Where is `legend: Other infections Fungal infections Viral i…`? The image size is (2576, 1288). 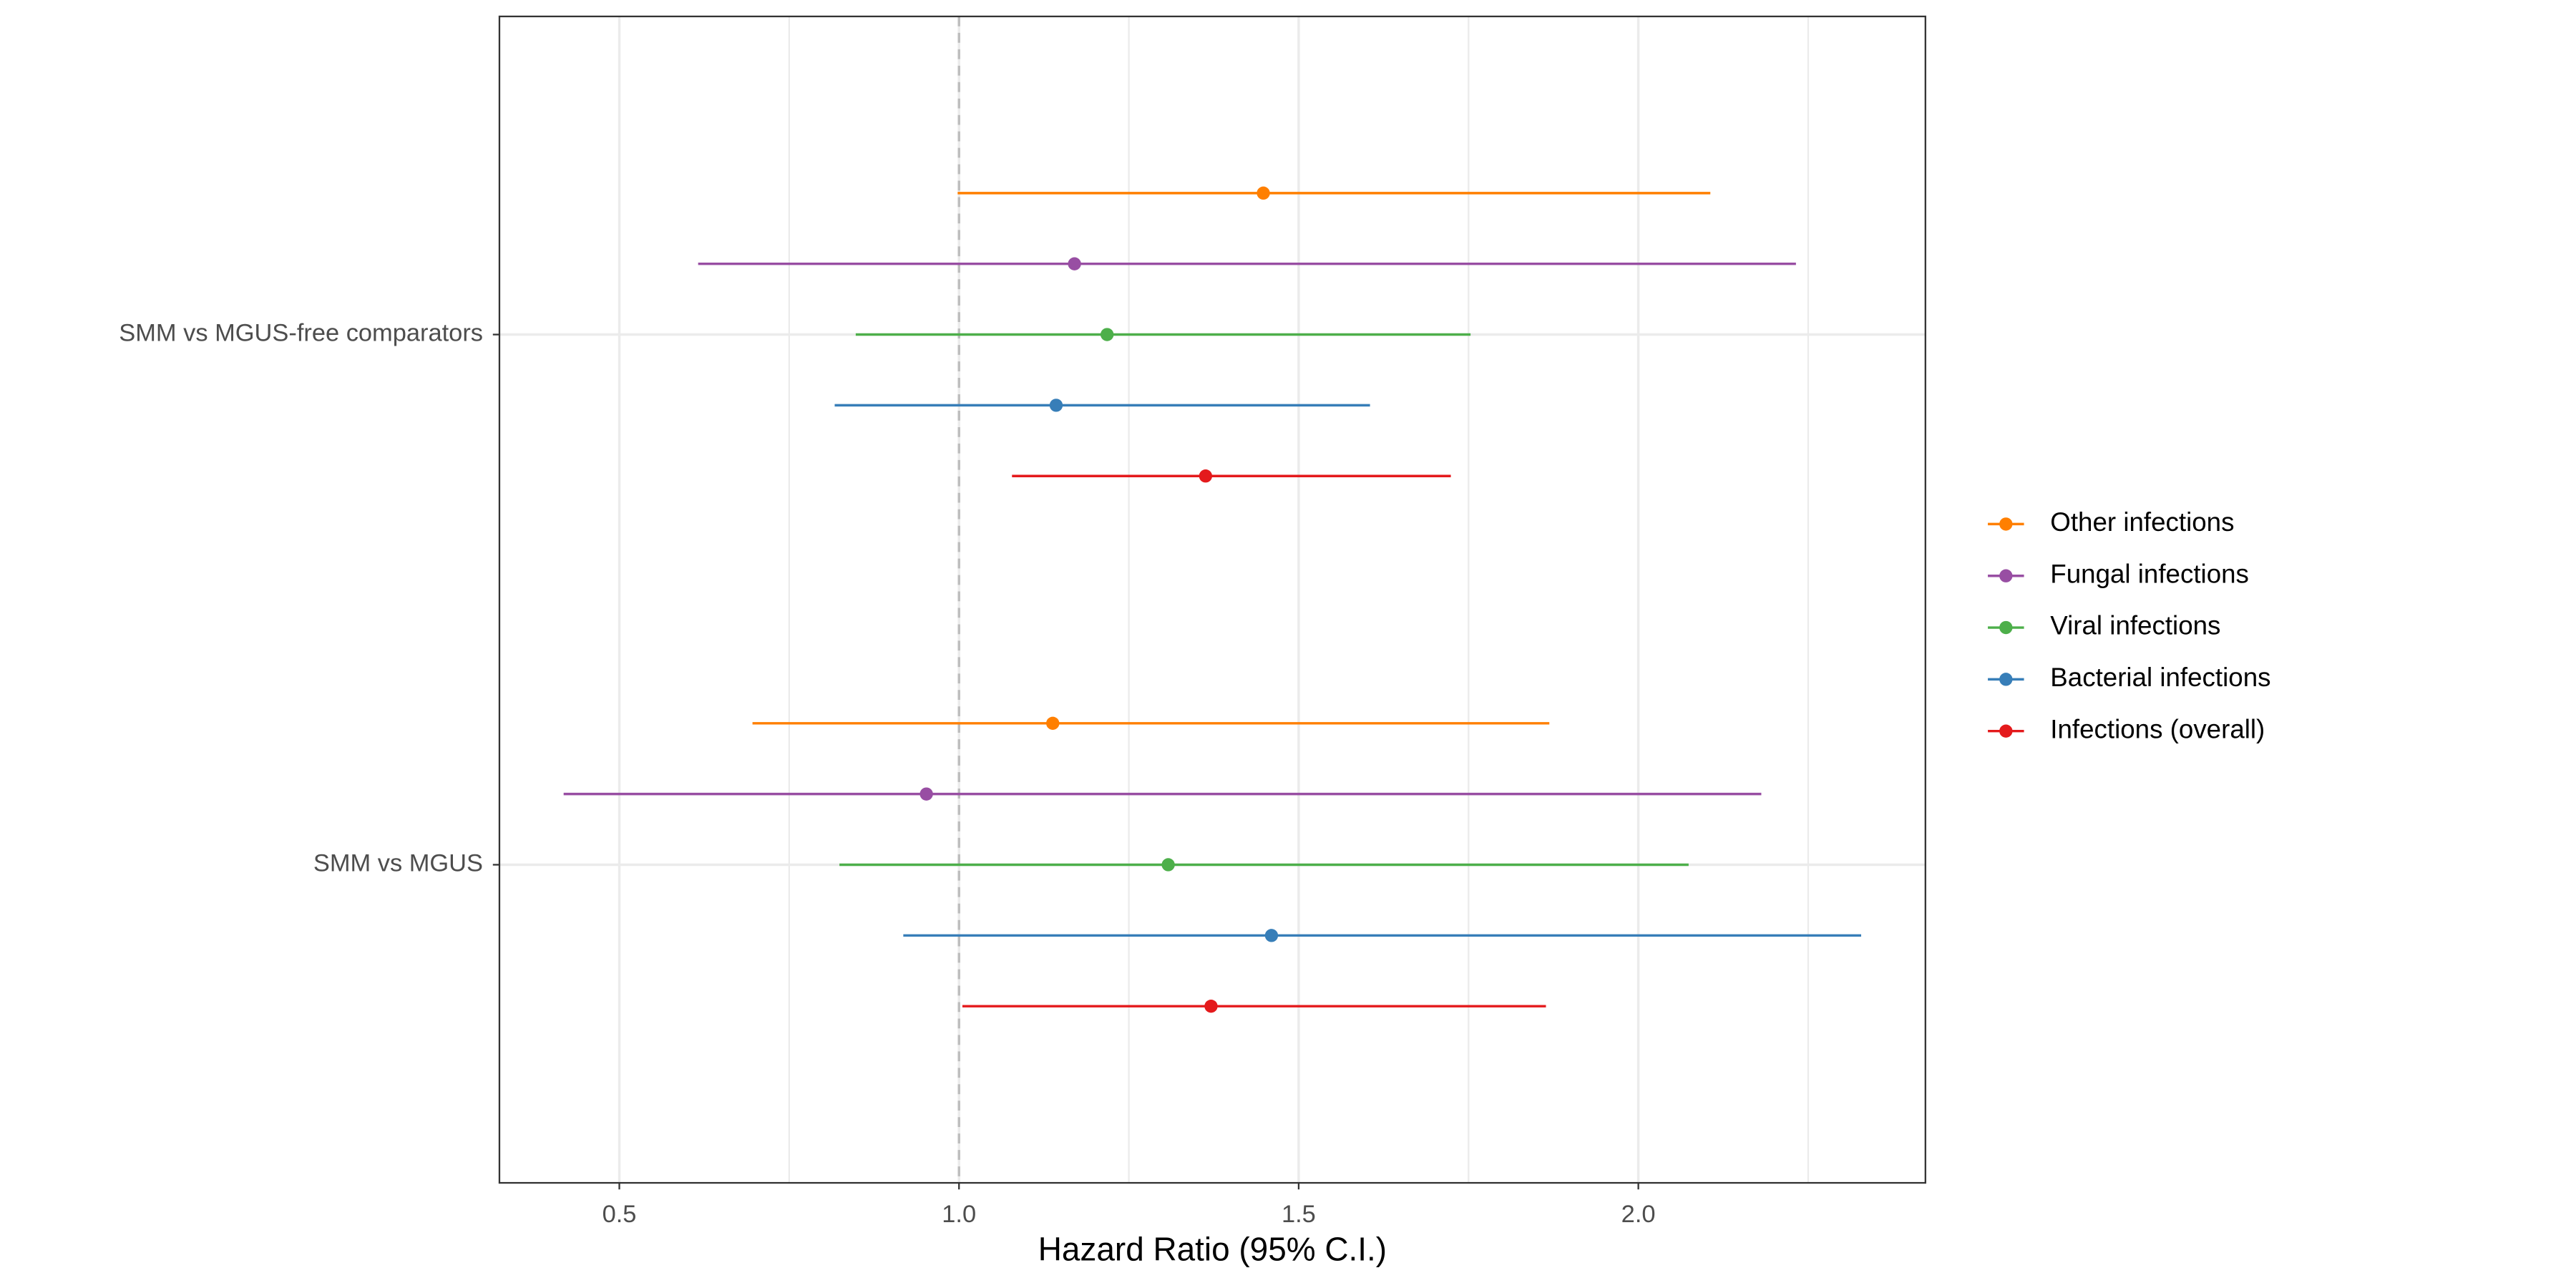 legend: Other infections Fungal infections Viral i… is located at coordinates (2129, 625).